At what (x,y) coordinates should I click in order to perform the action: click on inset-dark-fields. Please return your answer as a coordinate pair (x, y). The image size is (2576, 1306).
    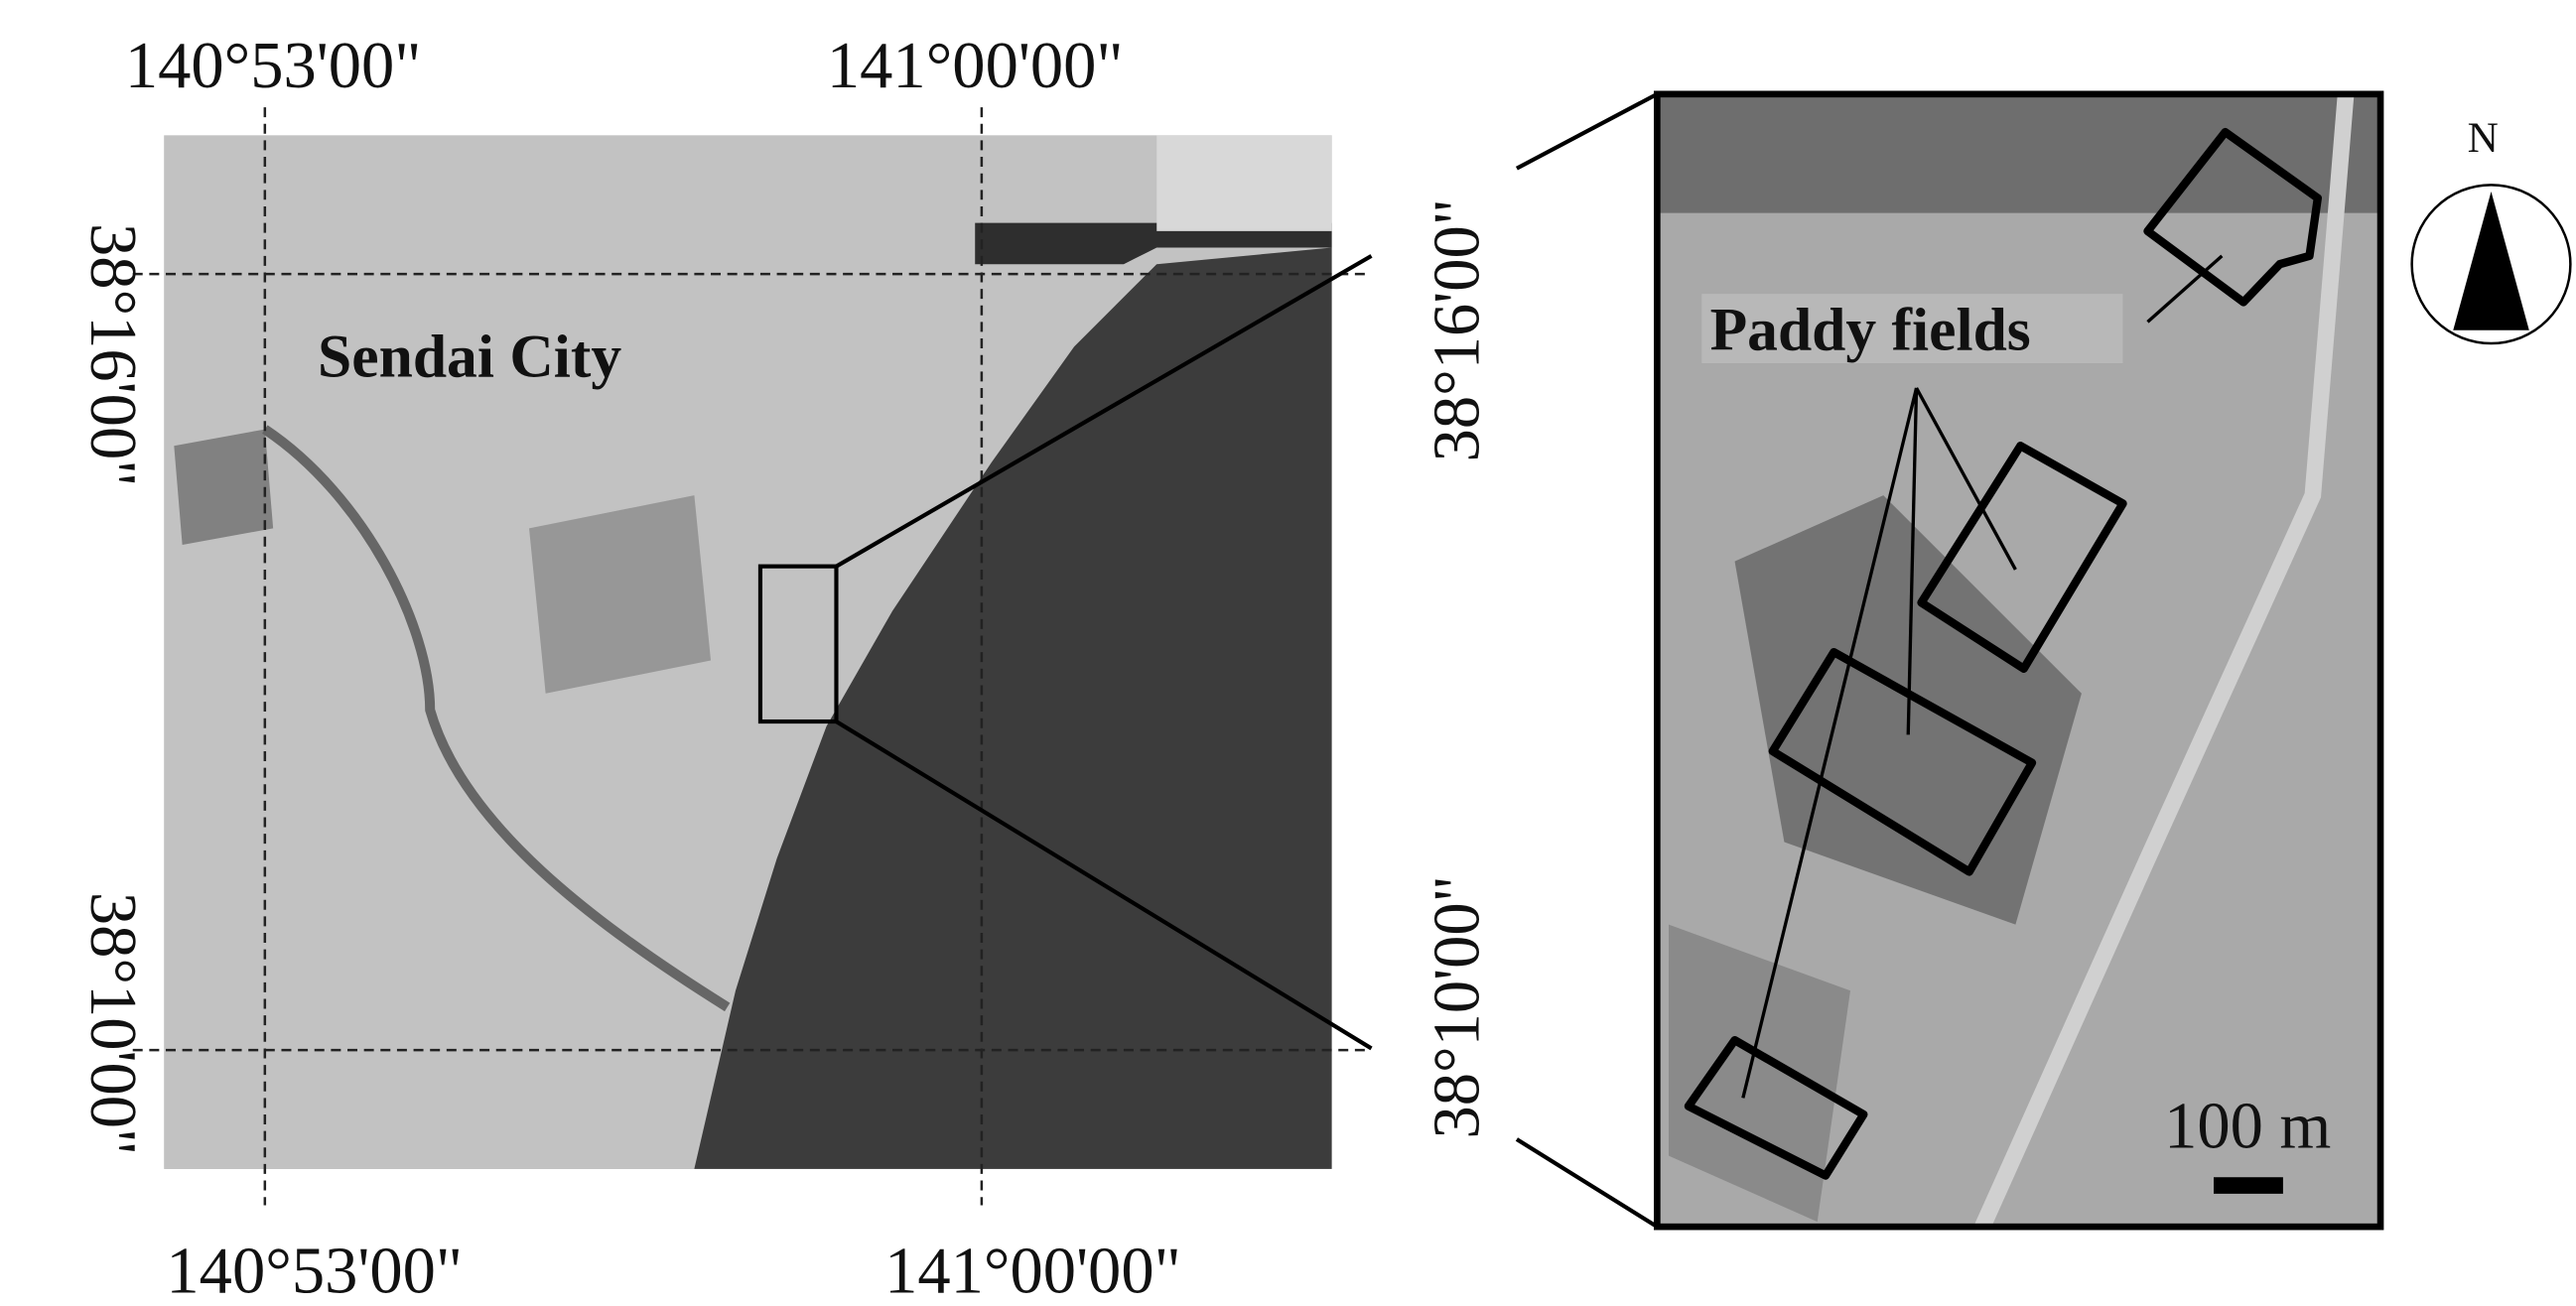
    Looking at the image, I should click on (1759, 1073).